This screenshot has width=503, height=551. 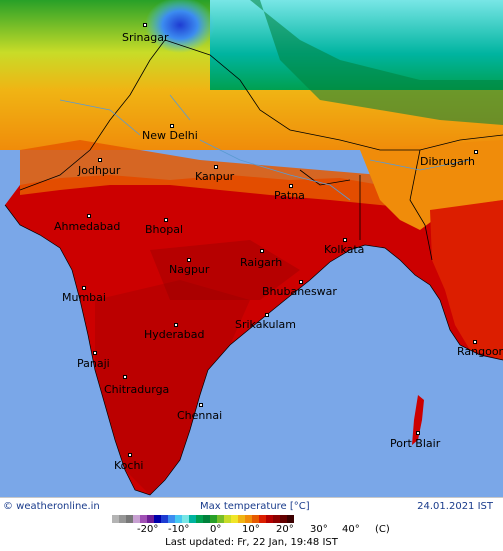 I want to click on northeast-region, so click(x=431, y=185).